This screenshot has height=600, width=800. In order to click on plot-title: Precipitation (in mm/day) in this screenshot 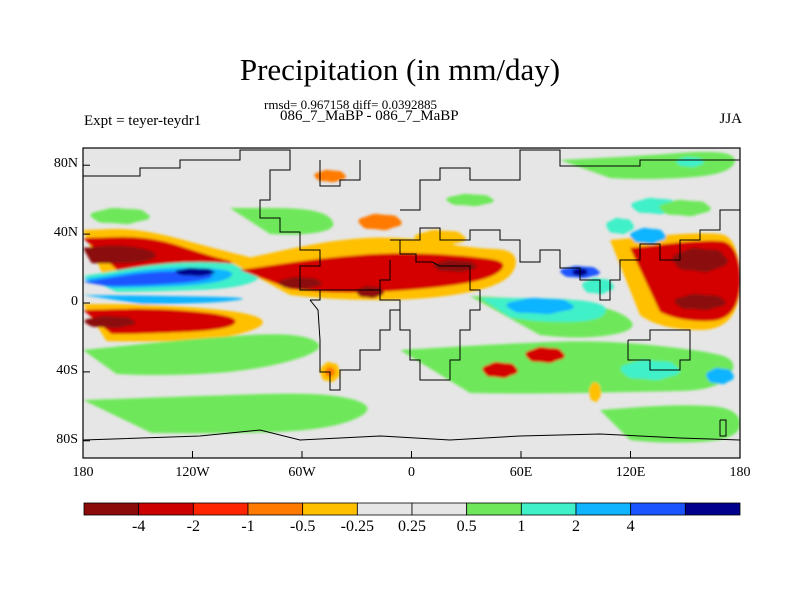, I will do `click(400, 69)`.